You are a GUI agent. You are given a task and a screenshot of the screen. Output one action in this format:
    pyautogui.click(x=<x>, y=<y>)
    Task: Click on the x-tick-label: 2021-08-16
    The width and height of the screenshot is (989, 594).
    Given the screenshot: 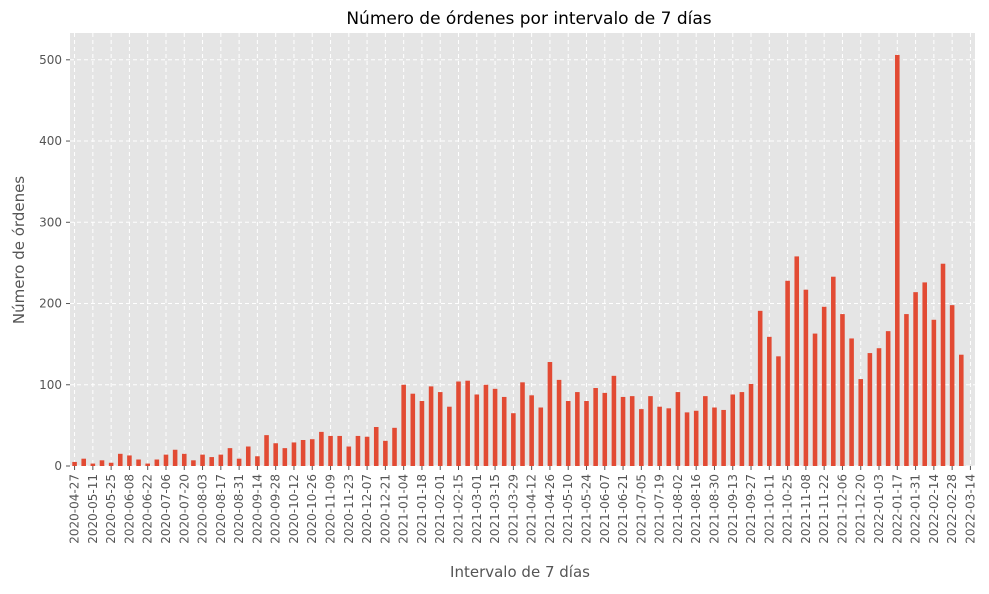 What is the action you would take?
    pyautogui.click(x=696, y=509)
    